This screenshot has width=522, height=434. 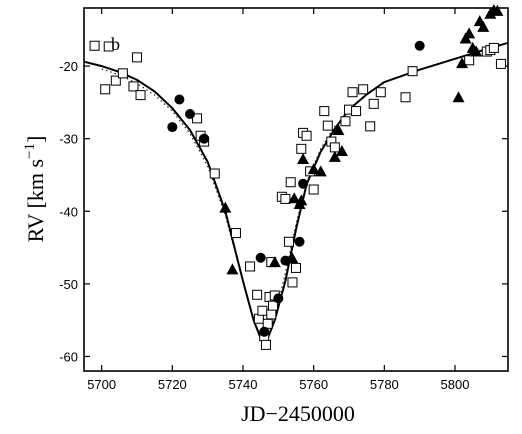 What do you see at coordinates (243, 384) in the screenshot?
I see `x-tick-label: 5740` at bounding box center [243, 384].